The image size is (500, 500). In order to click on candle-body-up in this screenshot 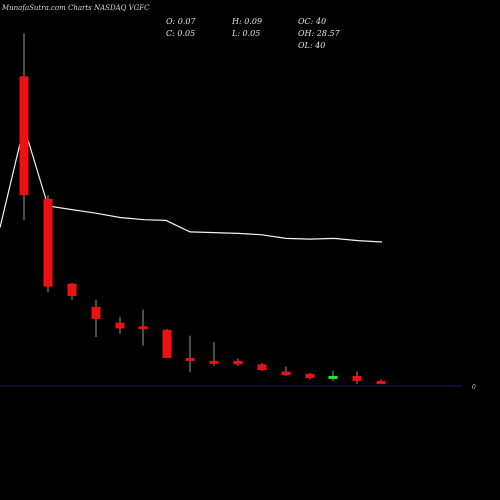, I will do `click(333, 377)`.